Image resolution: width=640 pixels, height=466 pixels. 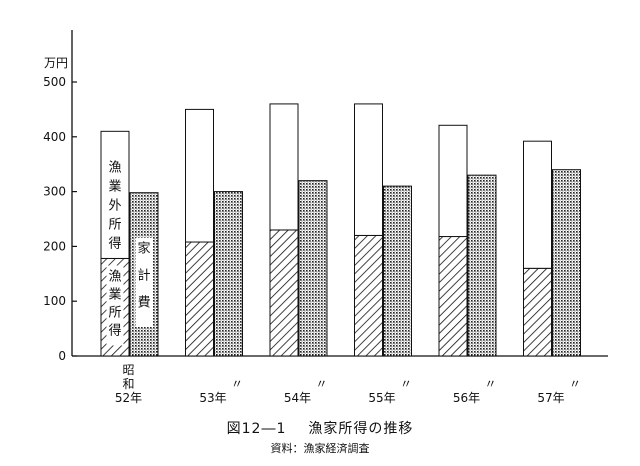 I want to click on x-tick-label-line: 56年, so click(x=466, y=398).